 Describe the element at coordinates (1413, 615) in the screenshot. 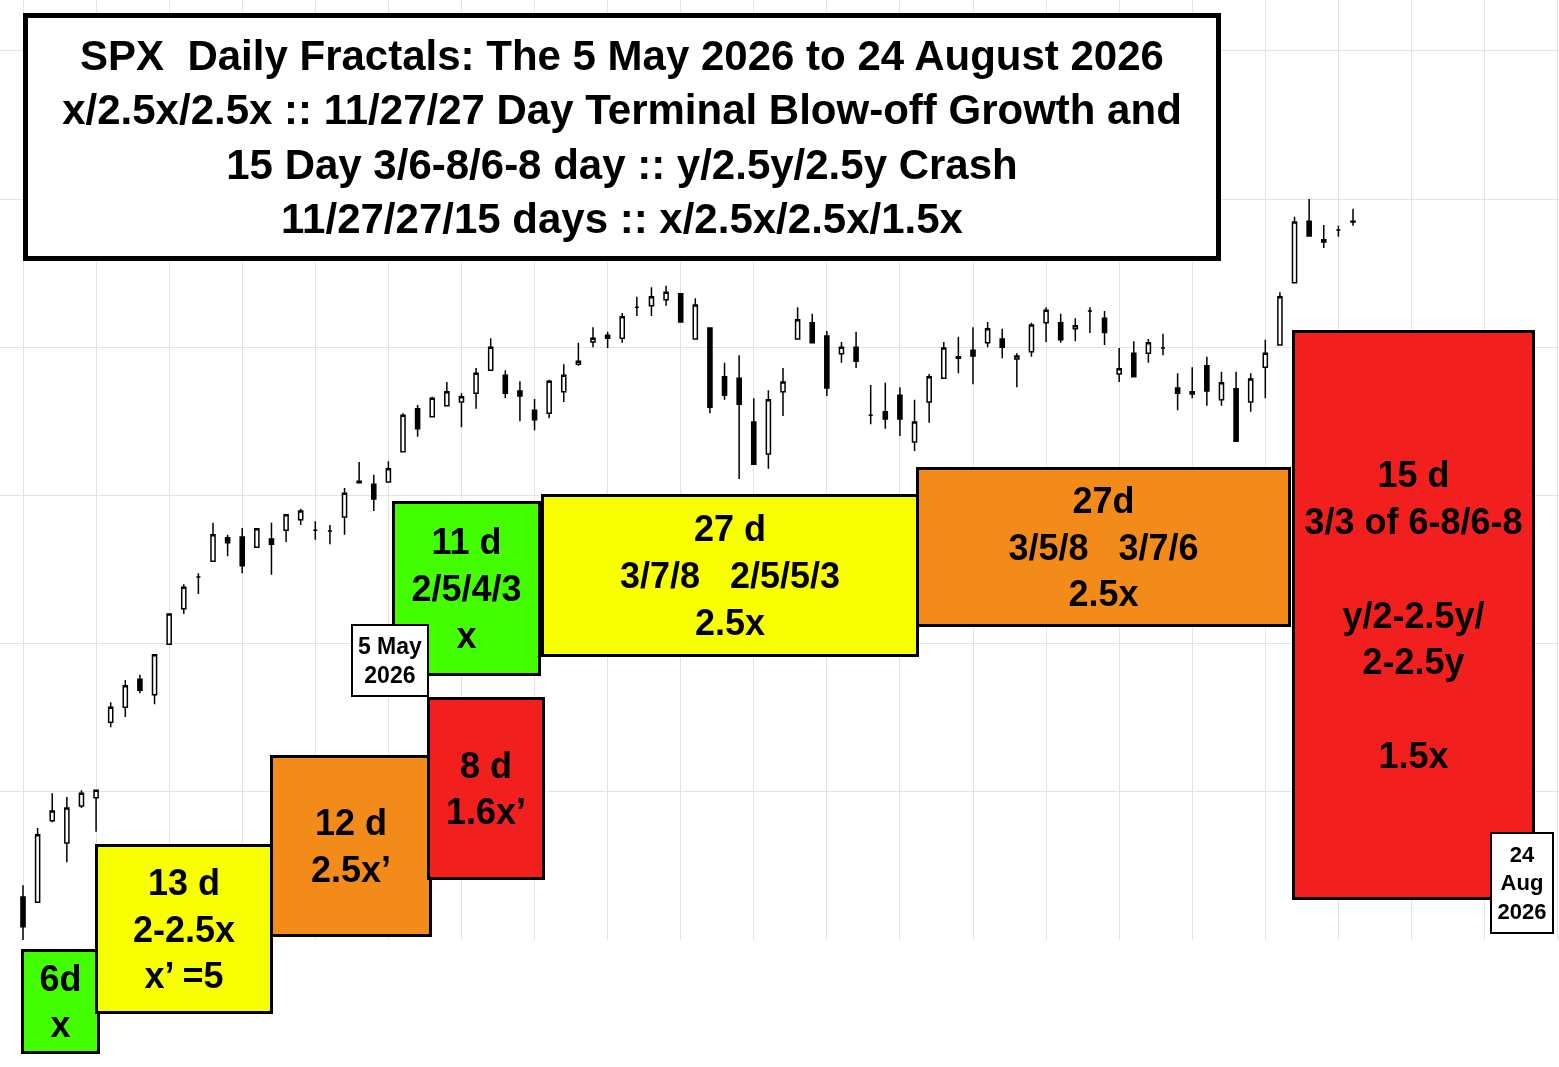

I see `text: 15 d 3/3 of 6-8/6-8 y/2-2.5y/ 2-2.5y 1.5x` at that location.